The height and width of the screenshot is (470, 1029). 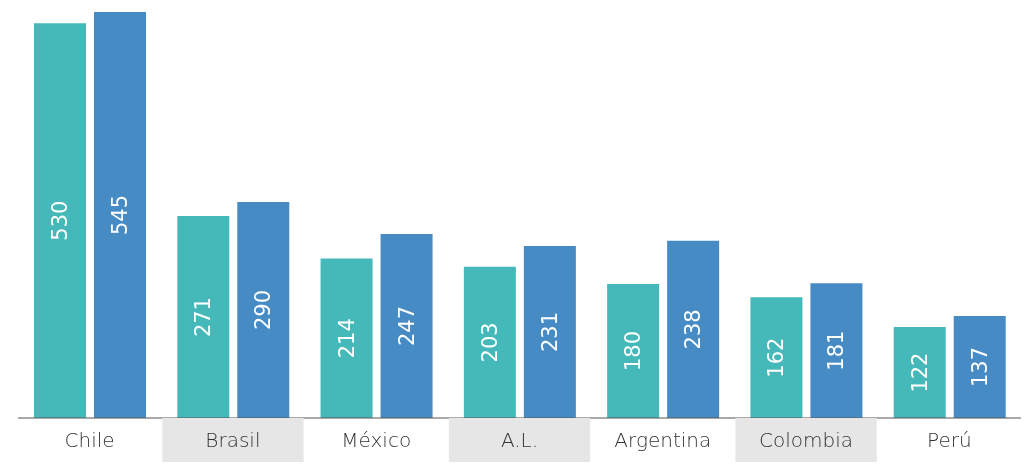 I want to click on x-tick-label: Perú, so click(x=949, y=440).